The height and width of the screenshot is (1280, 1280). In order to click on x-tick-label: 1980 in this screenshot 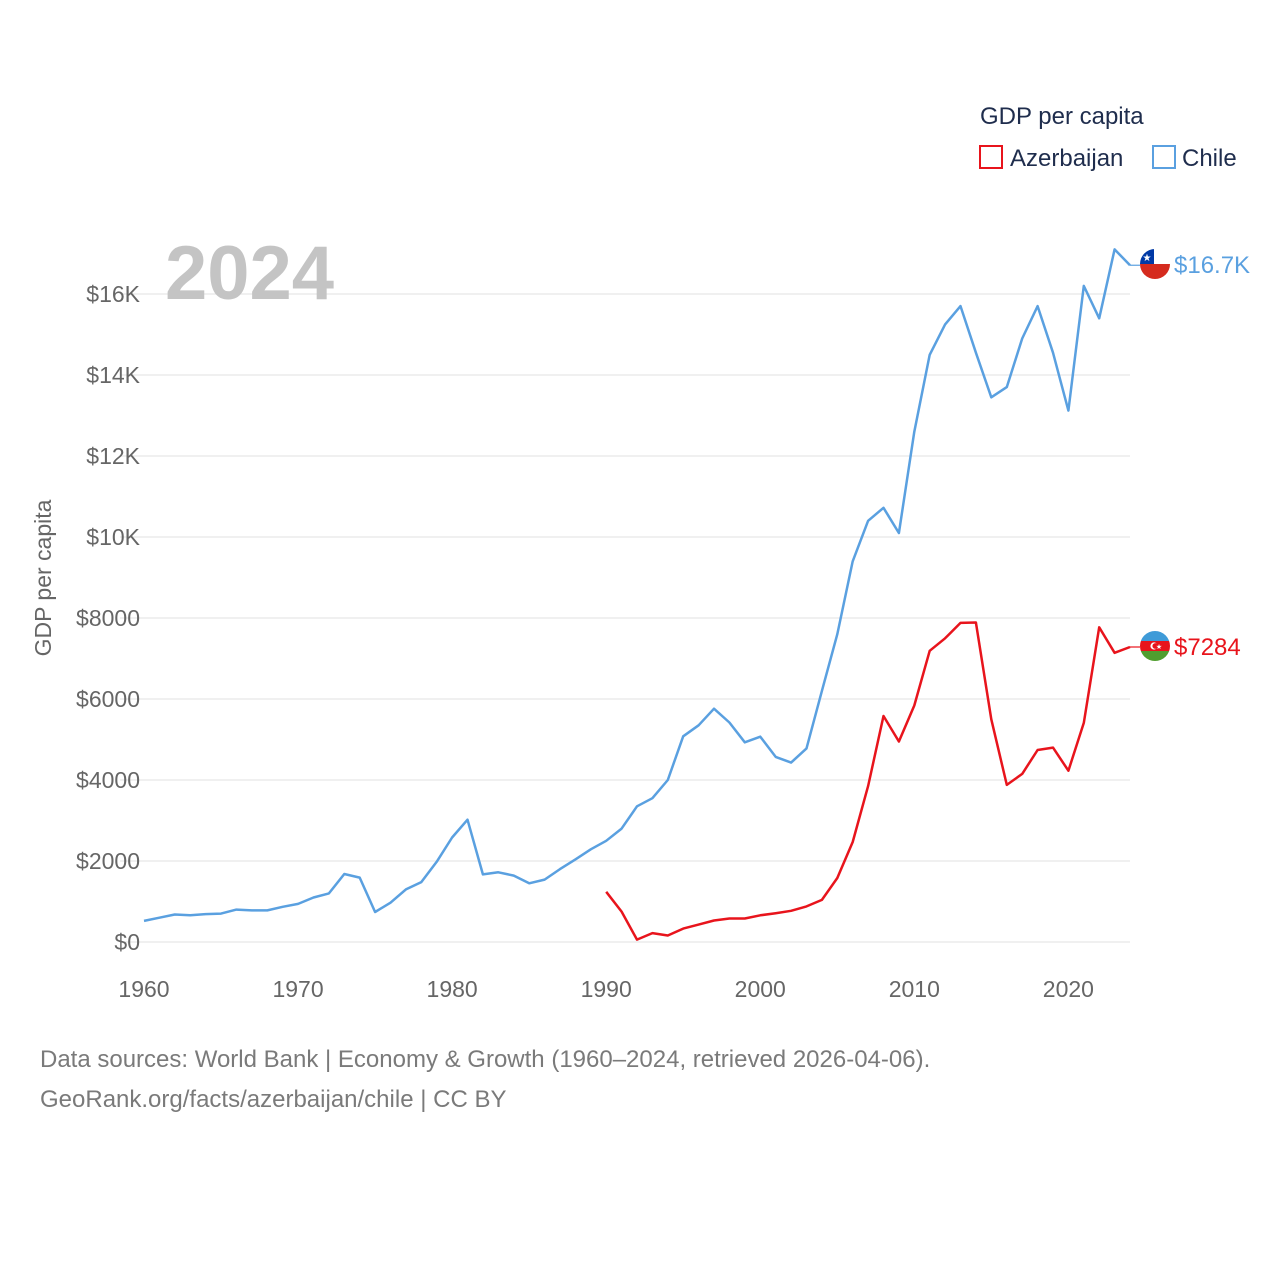, I will do `click(452, 989)`.